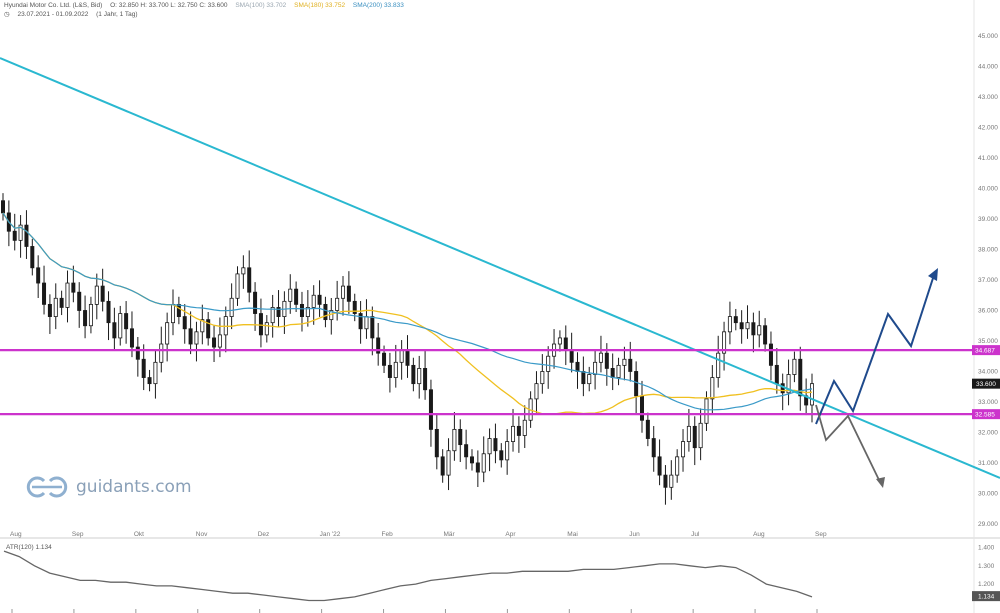  Describe the element at coordinates (202, 534) in the screenshot. I see `x-tick-label: Nov` at that location.